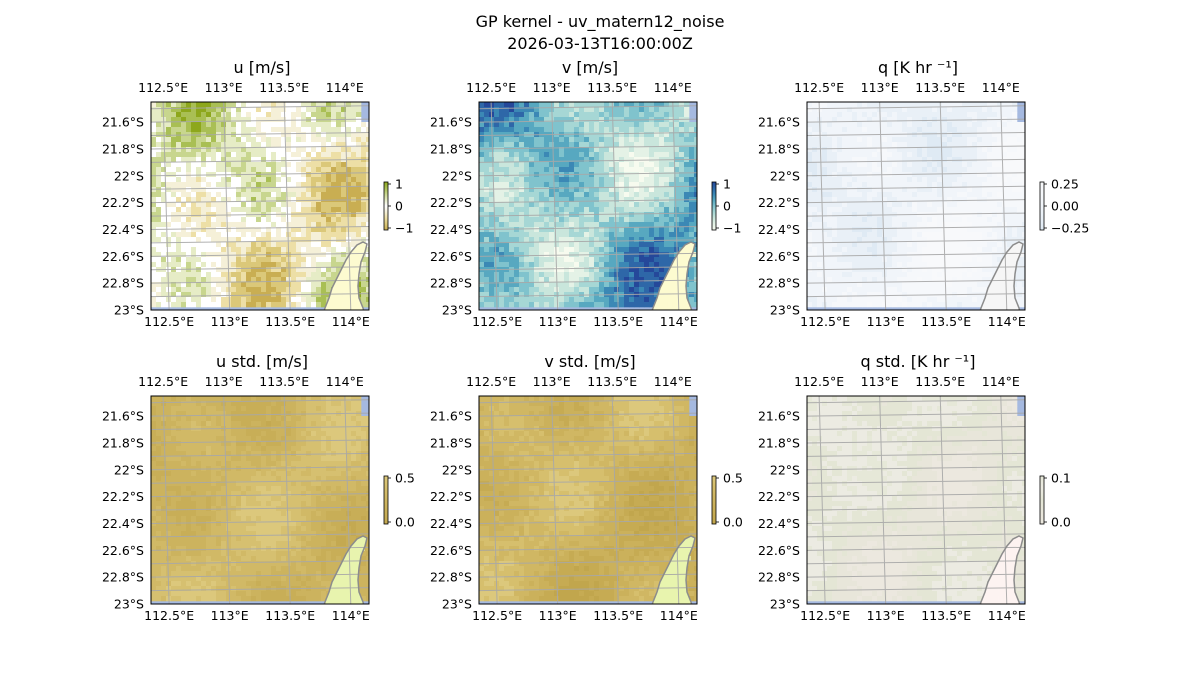 The image size is (1200, 700). Describe the element at coordinates (1007, 615) in the screenshot. I see `lon-tick-label-bottom: 114°E` at that location.